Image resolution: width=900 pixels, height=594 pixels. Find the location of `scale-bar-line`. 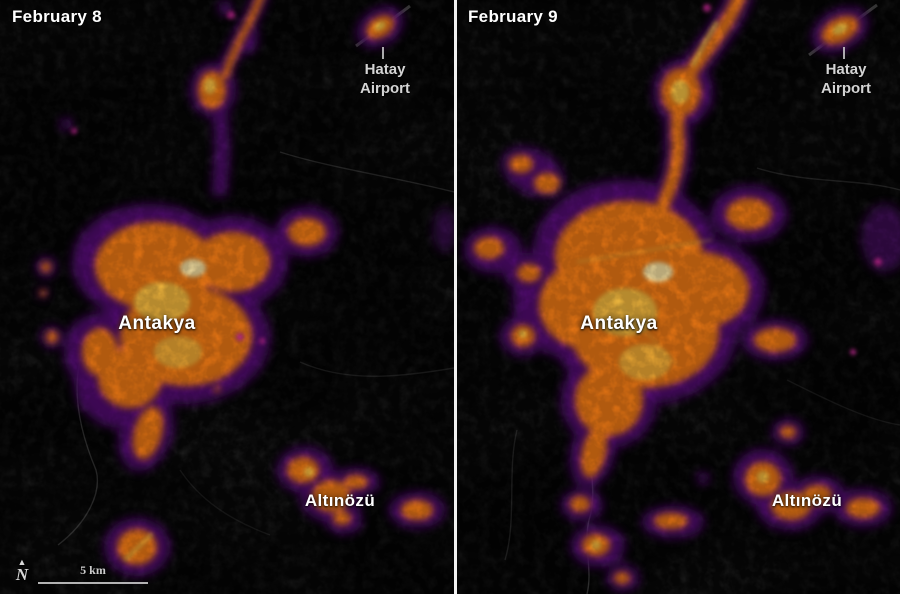

scale-bar-line is located at coordinates (93, 583).